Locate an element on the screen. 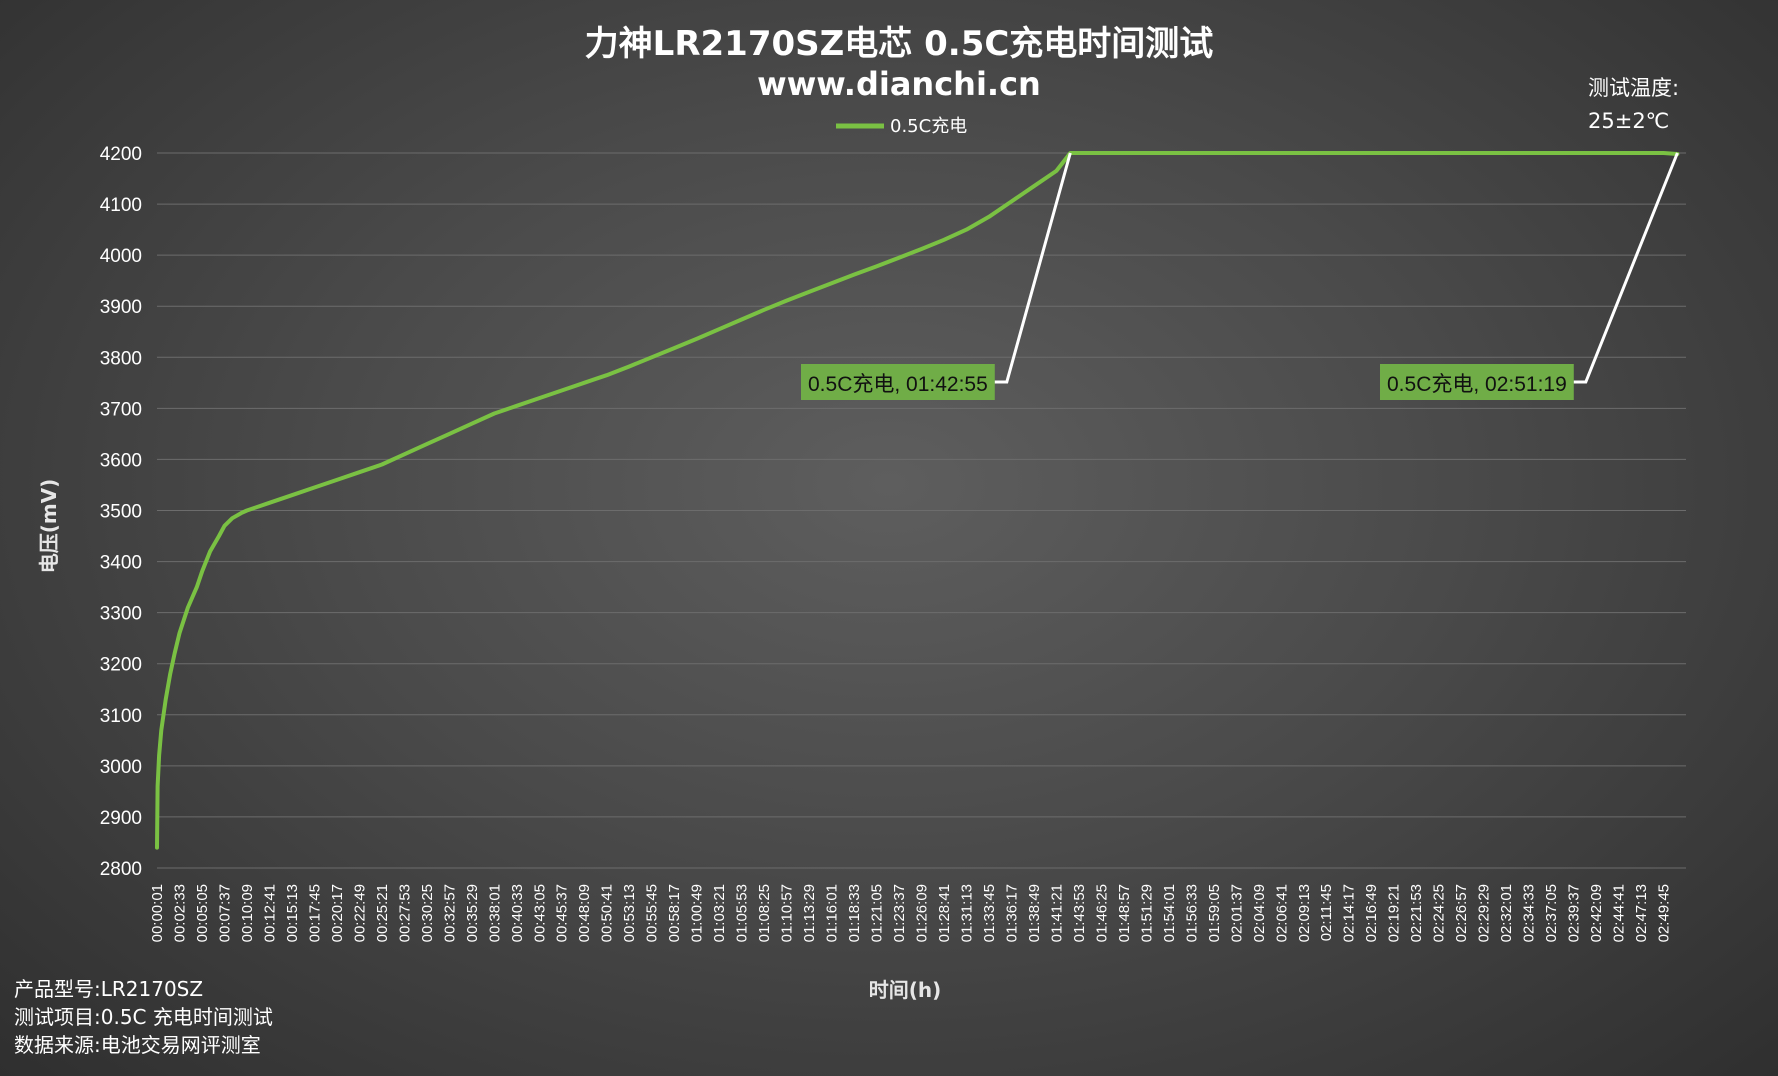 The height and width of the screenshot is (1076, 1778). y-tick-label: 3800 is located at coordinates (121, 358).